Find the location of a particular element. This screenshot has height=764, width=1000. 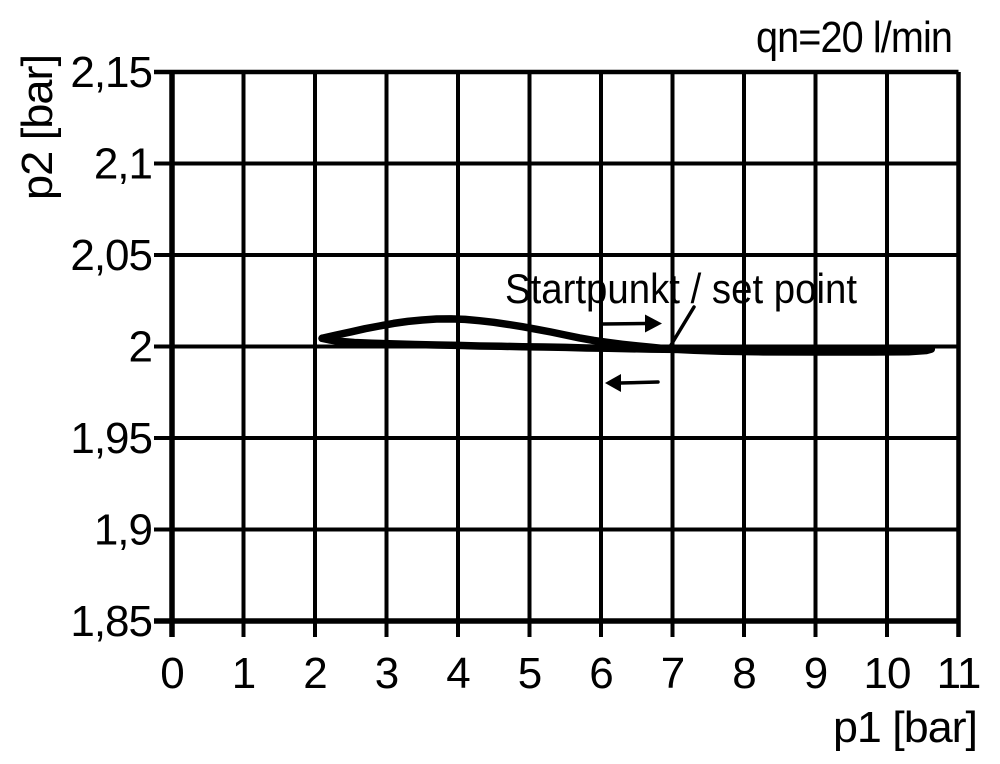

curve-upper-branch is located at coordinates (627, 335).